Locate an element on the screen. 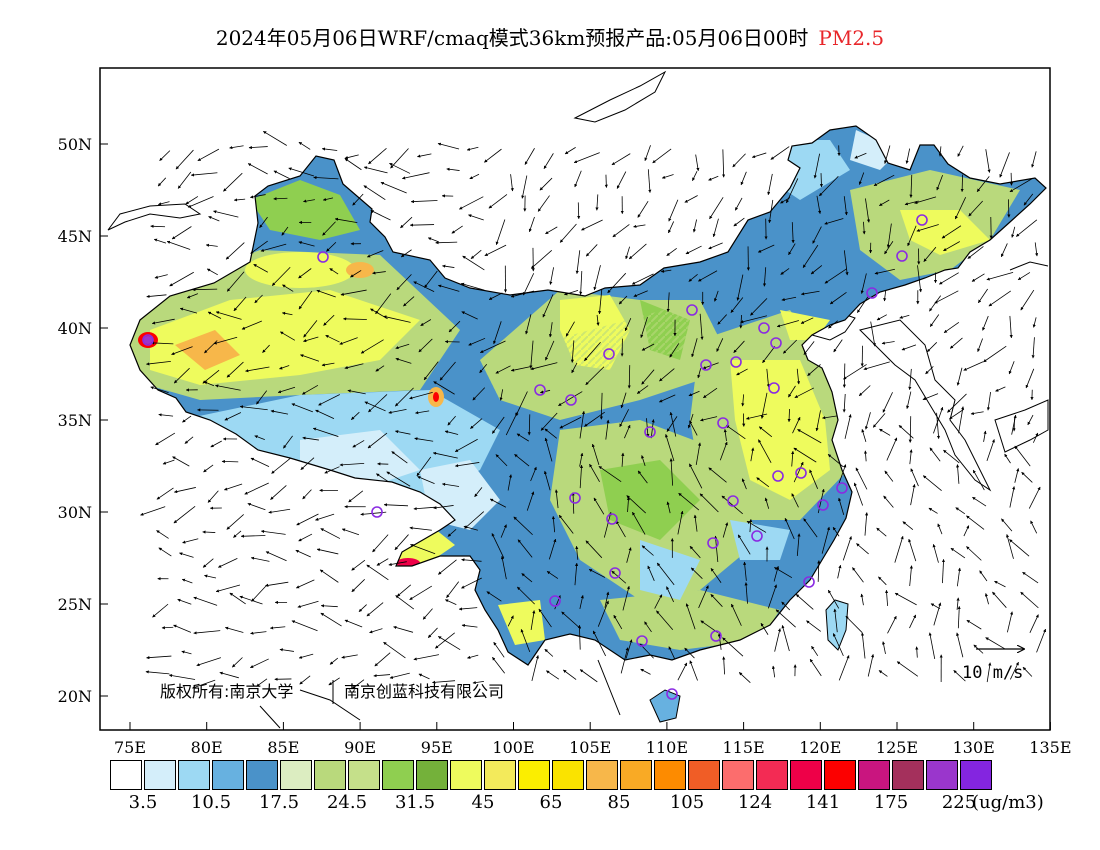  colorbar-tick-label: 141 is located at coordinates (823, 802).